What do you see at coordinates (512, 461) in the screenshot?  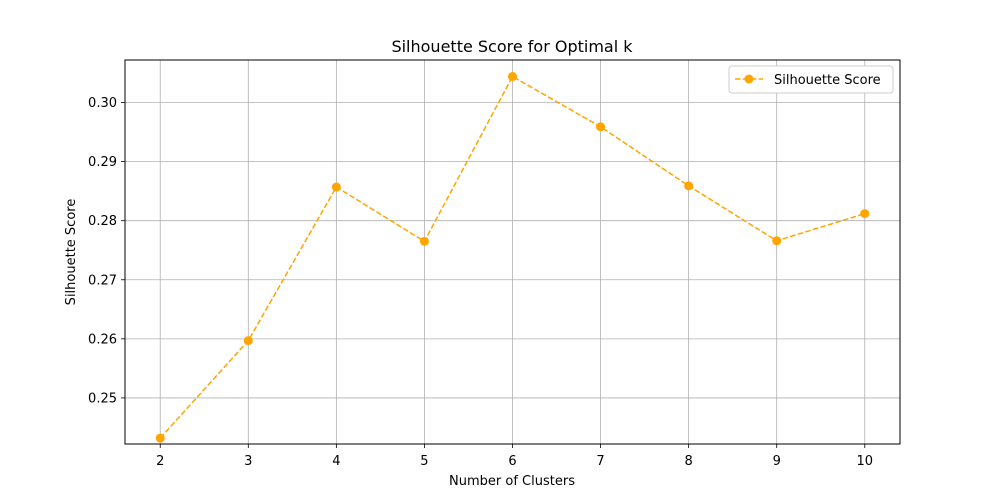 I see `x-tick-label: 6` at bounding box center [512, 461].